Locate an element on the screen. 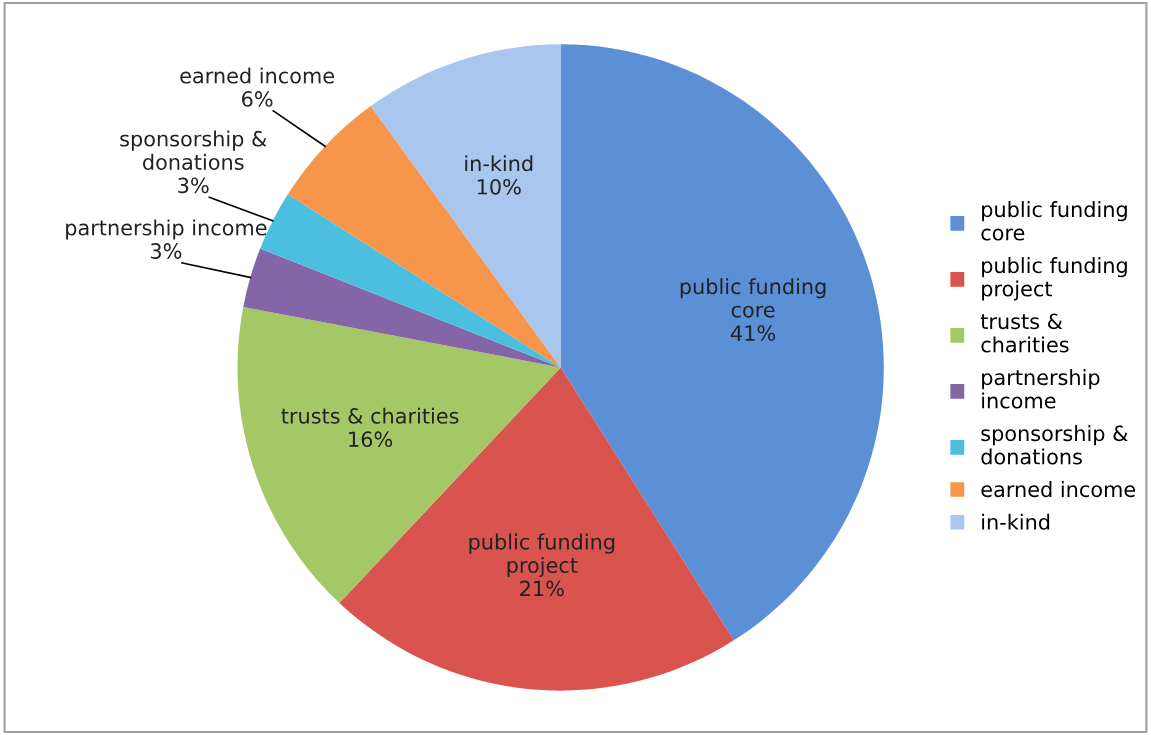 The image size is (1151, 735). slice-label: in-kind is located at coordinates (499, 163).